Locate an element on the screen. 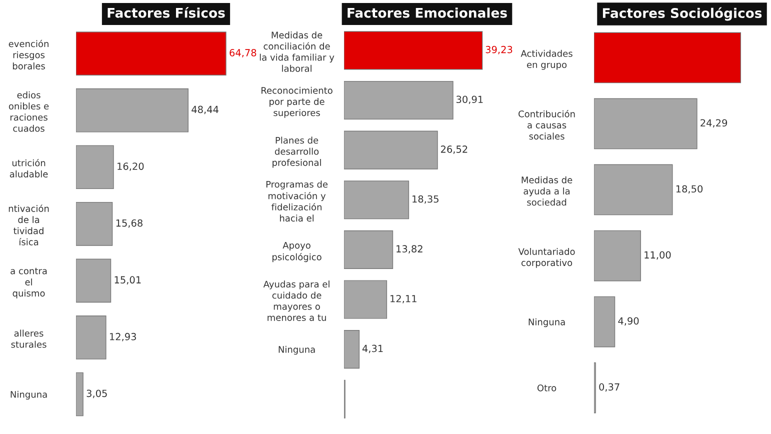 This screenshot has height=434, width=771. y-tick-label: a contra el quismo is located at coordinates (28, 283).